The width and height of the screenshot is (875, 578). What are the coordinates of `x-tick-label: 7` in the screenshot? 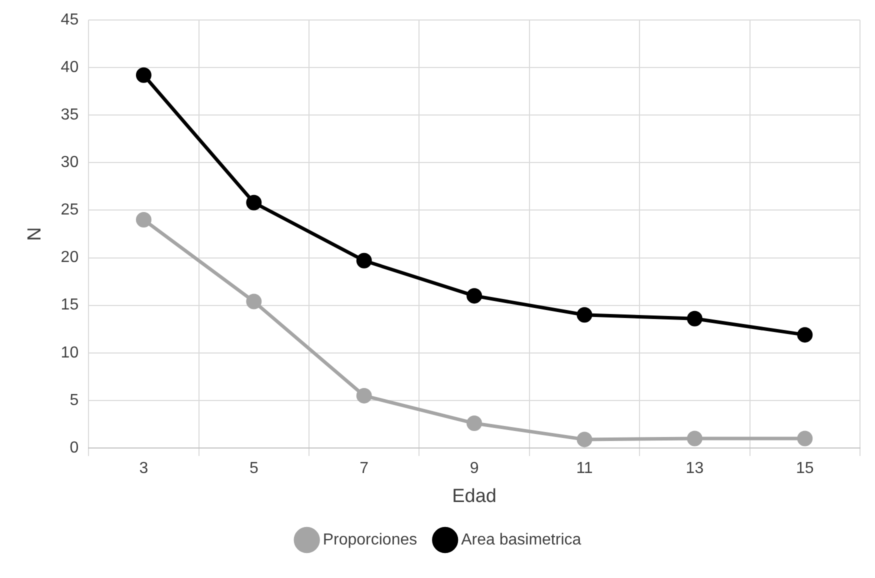 It's located at (364, 469).